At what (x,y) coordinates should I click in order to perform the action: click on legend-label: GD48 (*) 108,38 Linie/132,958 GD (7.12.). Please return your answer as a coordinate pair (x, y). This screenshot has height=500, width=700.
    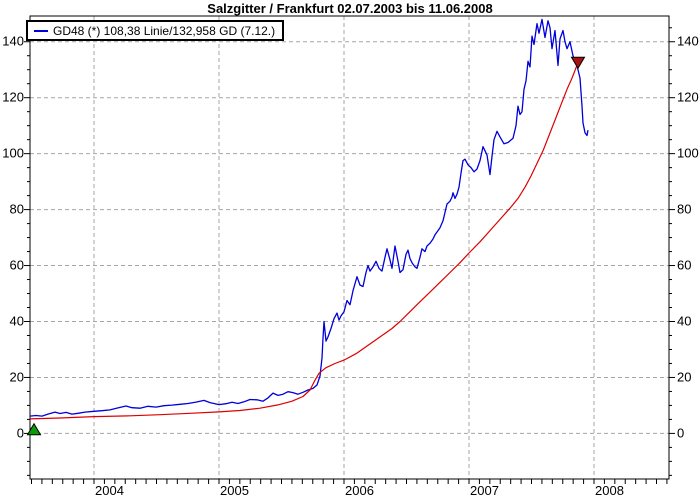
    Looking at the image, I should click on (164, 30).